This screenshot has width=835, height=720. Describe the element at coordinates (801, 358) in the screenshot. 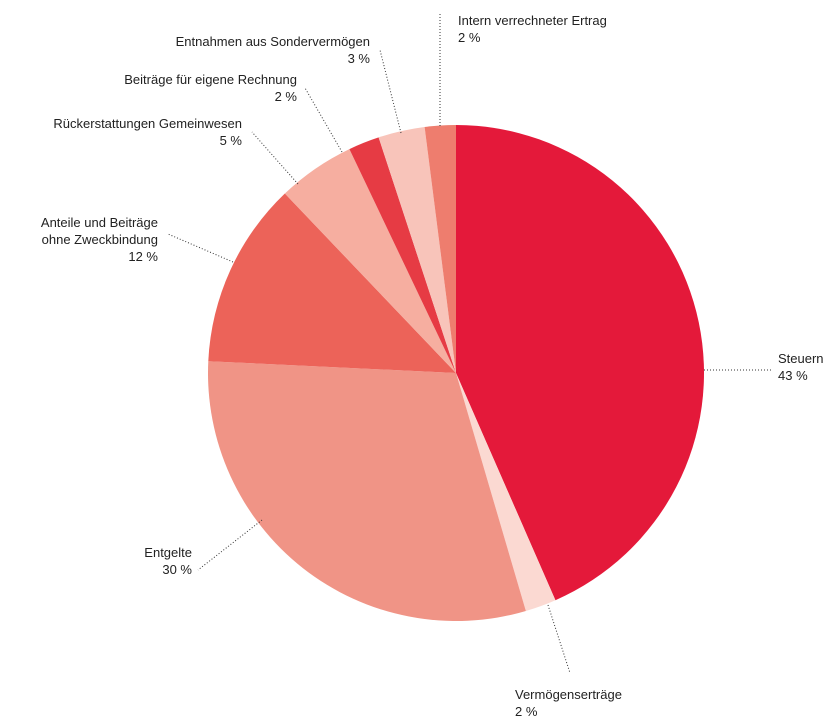

I see `category-label: Steuern` at that location.